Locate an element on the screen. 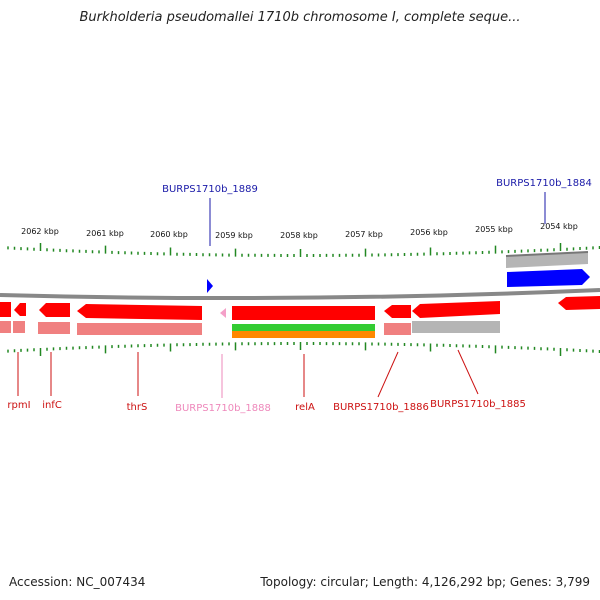 Image resolution: width=600 pixels, height=600 pixels. scale-label: 2054 kbp is located at coordinates (559, 226).